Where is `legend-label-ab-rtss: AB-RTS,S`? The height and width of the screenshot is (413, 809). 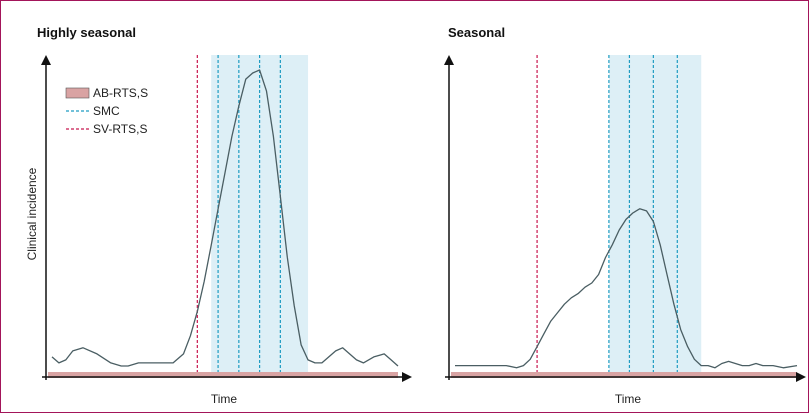
legend-label-ab-rtss: AB-RTS,S is located at coordinates (120, 93).